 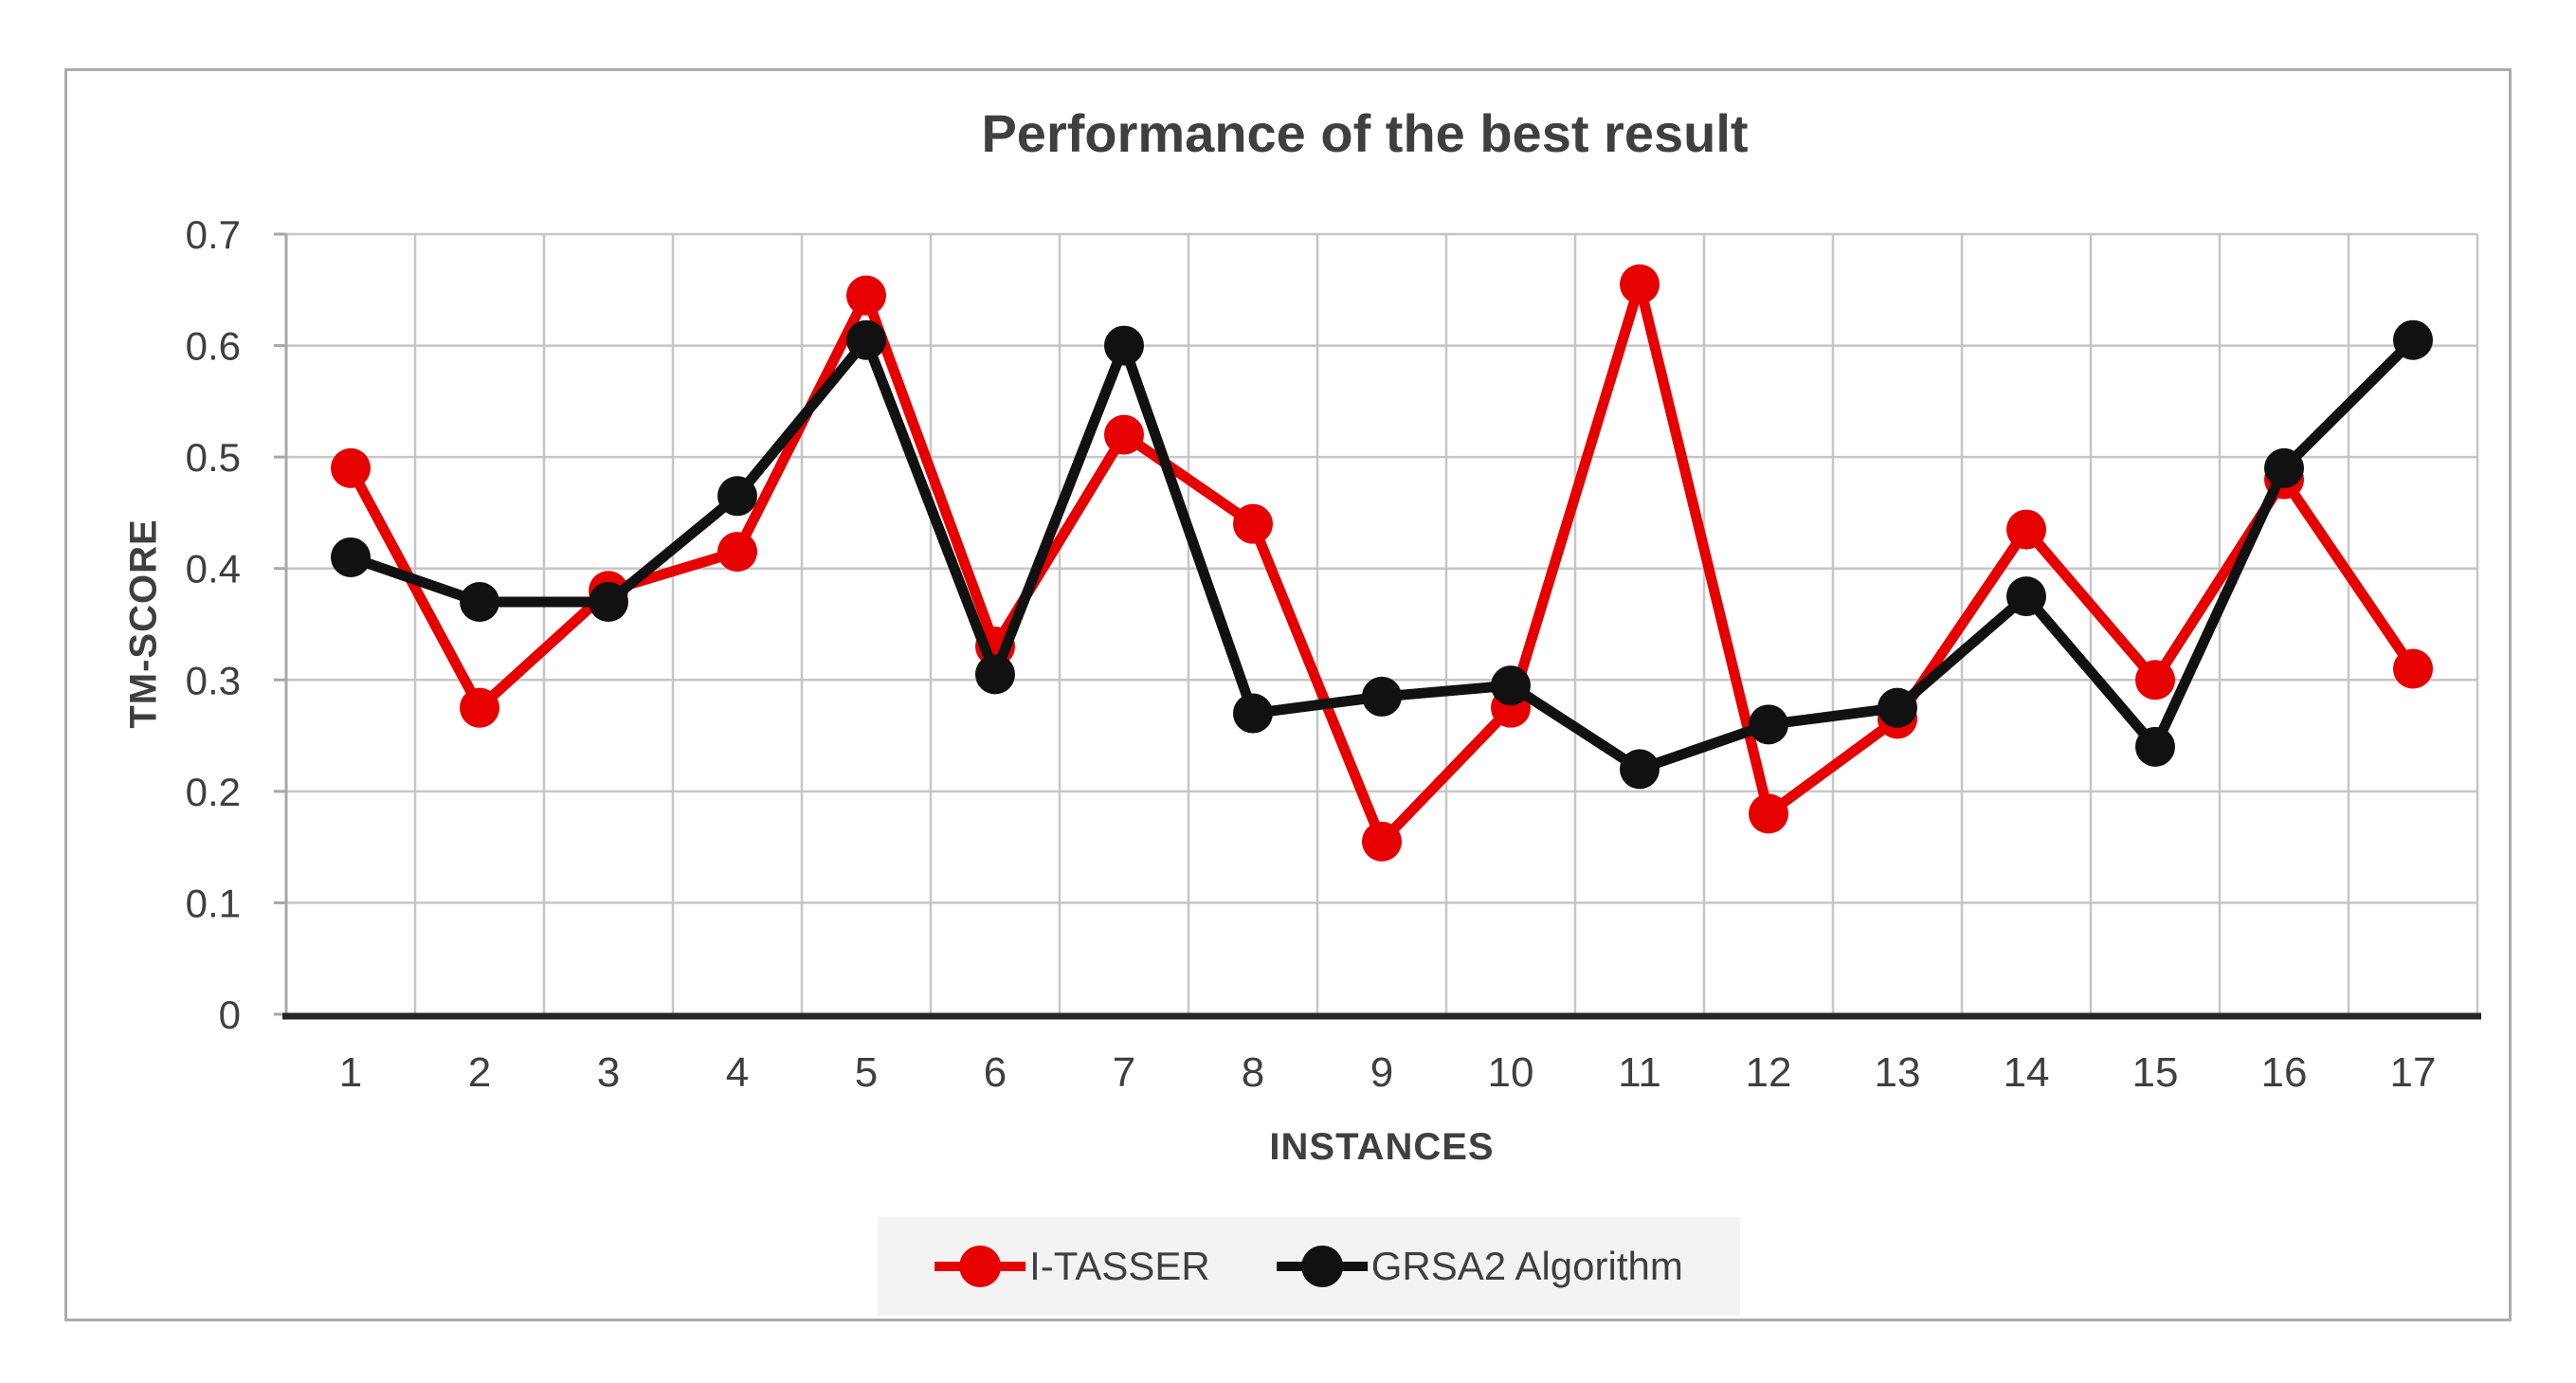 I want to click on x-tick-label: 6, so click(x=996, y=1072).